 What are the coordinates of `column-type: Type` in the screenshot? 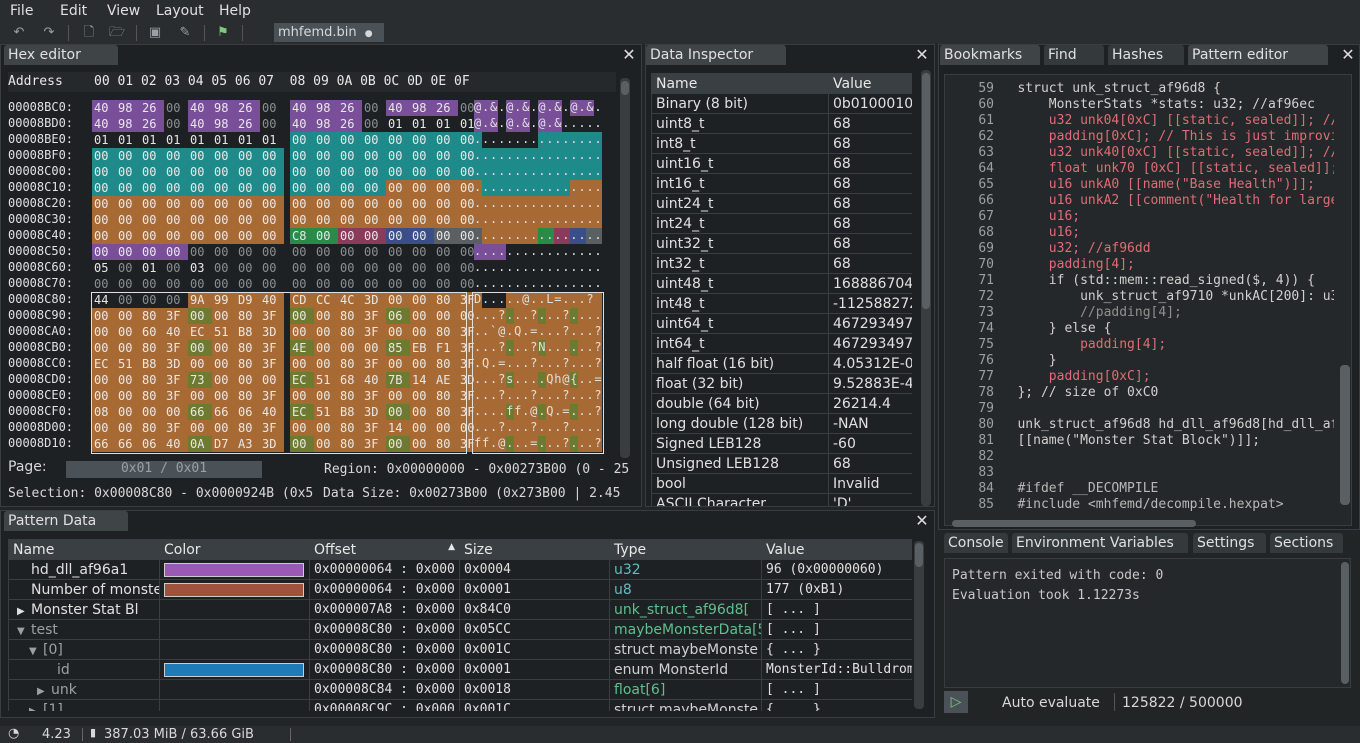 It's located at (685, 549).